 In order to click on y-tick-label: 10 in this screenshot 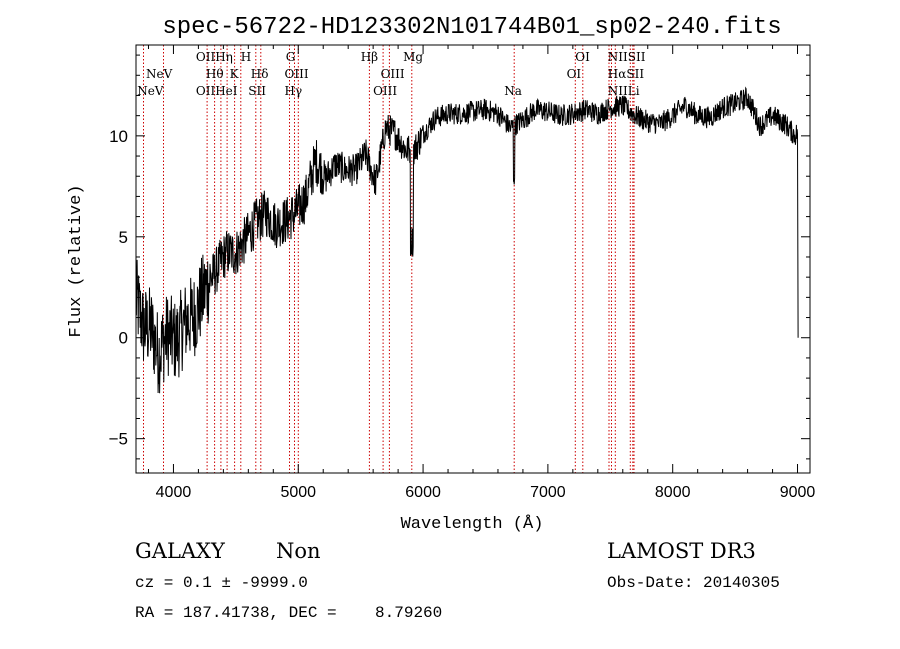, I will do `click(118, 136)`.